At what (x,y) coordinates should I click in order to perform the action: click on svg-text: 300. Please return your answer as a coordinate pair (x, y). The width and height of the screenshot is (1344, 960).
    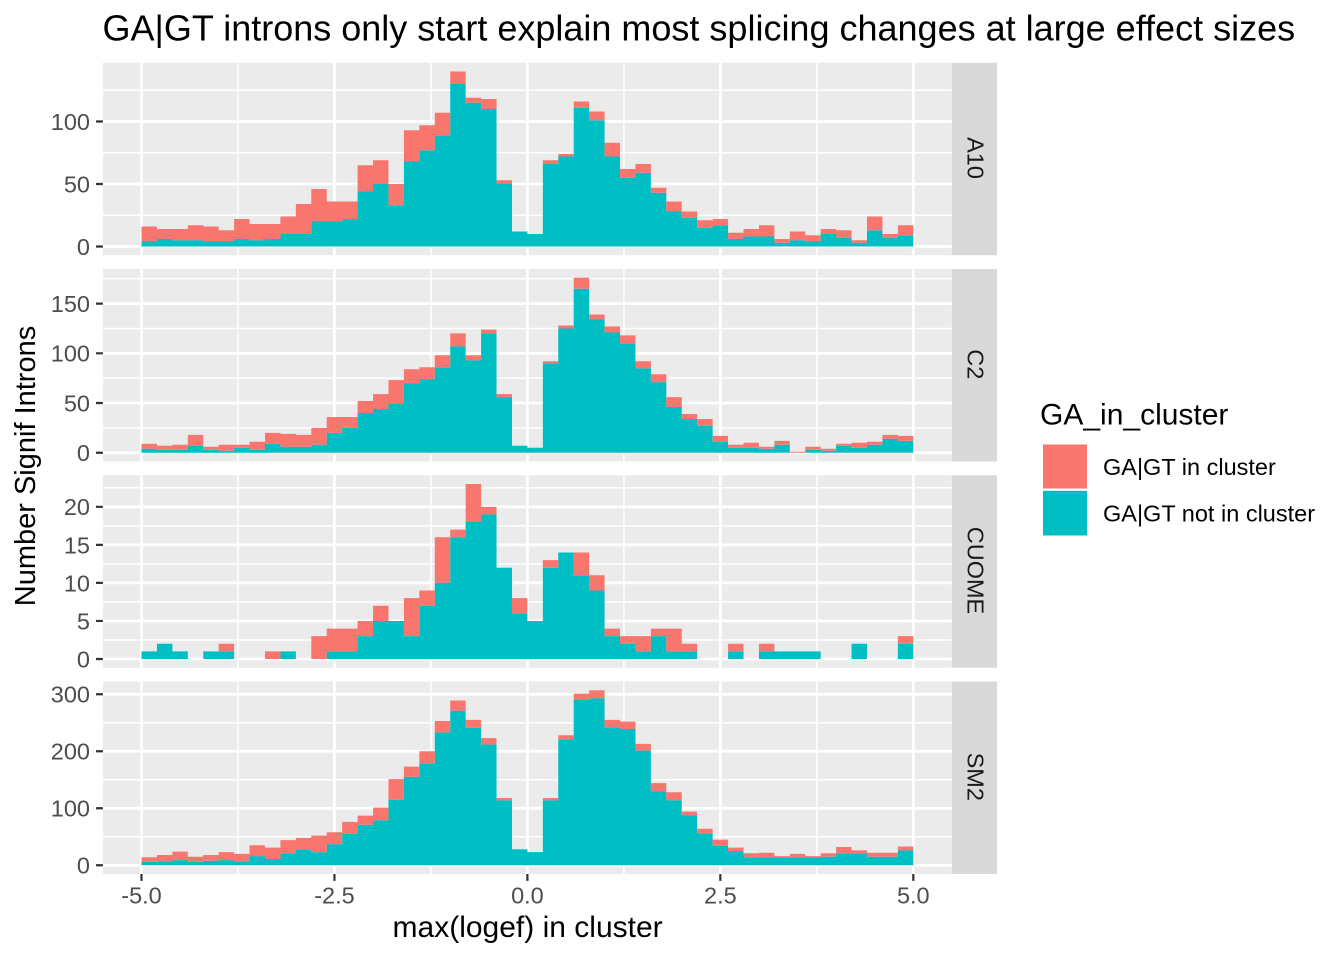
    Looking at the image, I should click on (70, 695).